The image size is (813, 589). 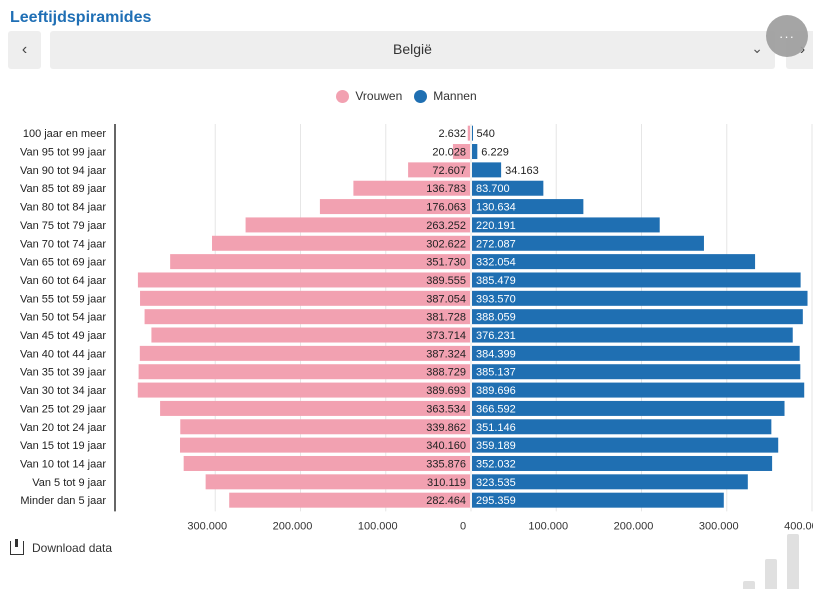 I want to click on previous-button: ‹, so click(x=24, y=50).